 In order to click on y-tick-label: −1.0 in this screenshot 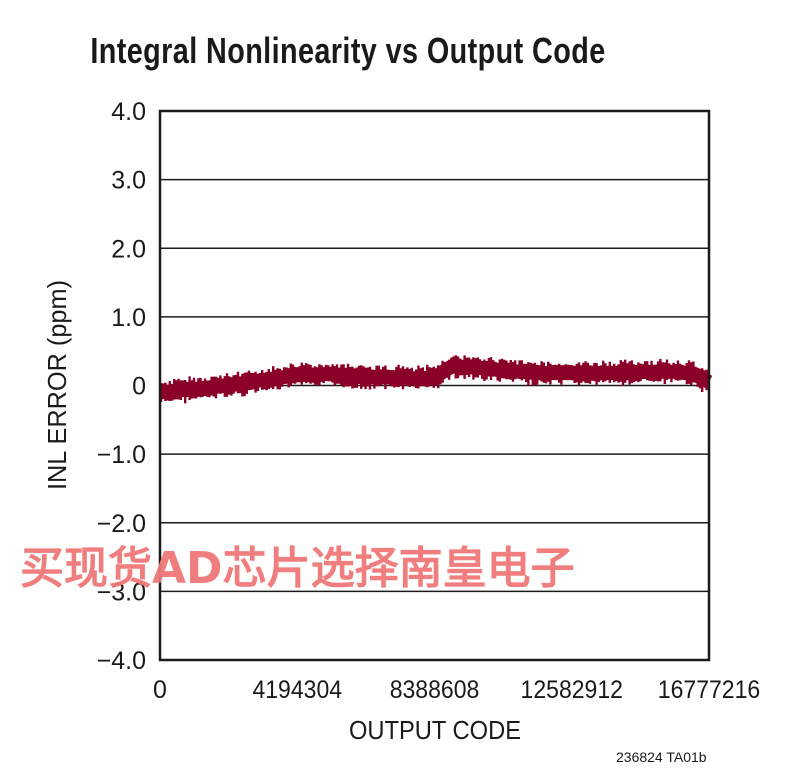, I will do `click(121, 455)`.